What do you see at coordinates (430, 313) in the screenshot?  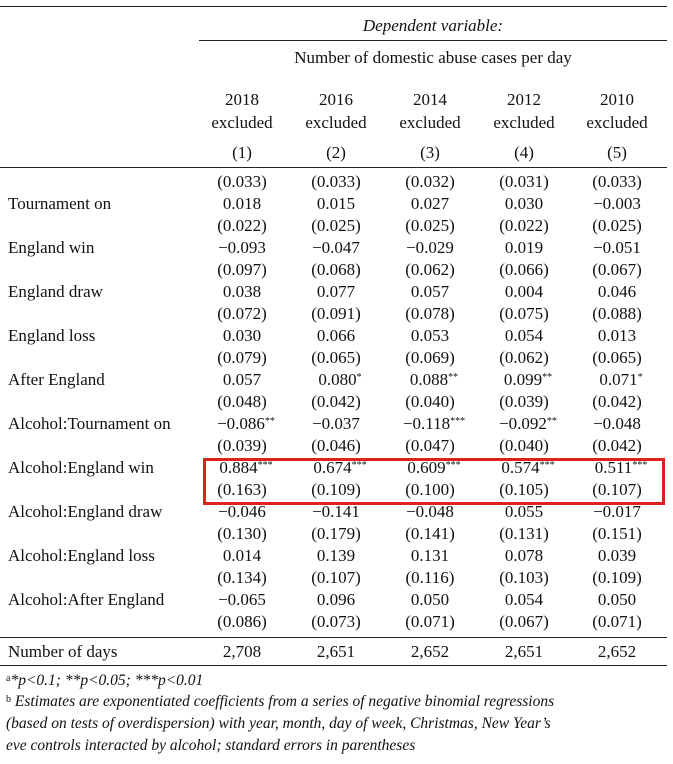 I see `se-cell: (0.078)` at bounding box center [430, 313].